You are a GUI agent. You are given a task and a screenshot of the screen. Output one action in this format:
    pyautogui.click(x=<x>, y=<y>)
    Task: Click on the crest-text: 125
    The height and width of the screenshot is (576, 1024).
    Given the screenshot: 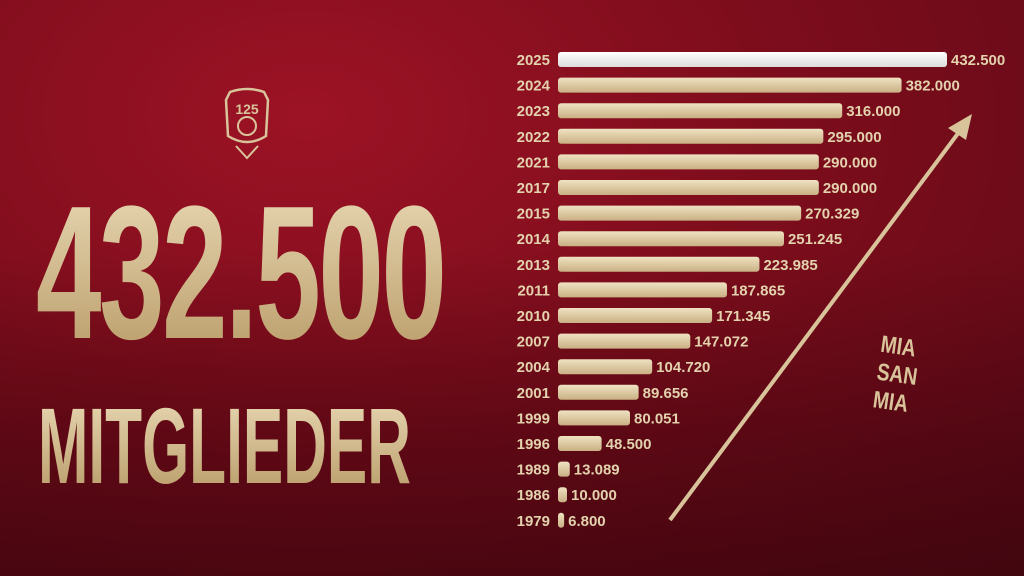 What is the action you would take?
    pyautogui.click(x=247, y=109)
    